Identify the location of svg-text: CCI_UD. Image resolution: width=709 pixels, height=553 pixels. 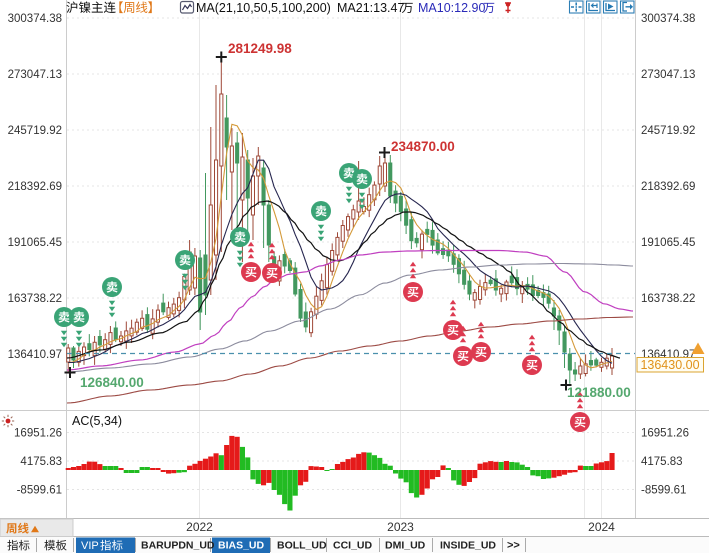
(353, 546).